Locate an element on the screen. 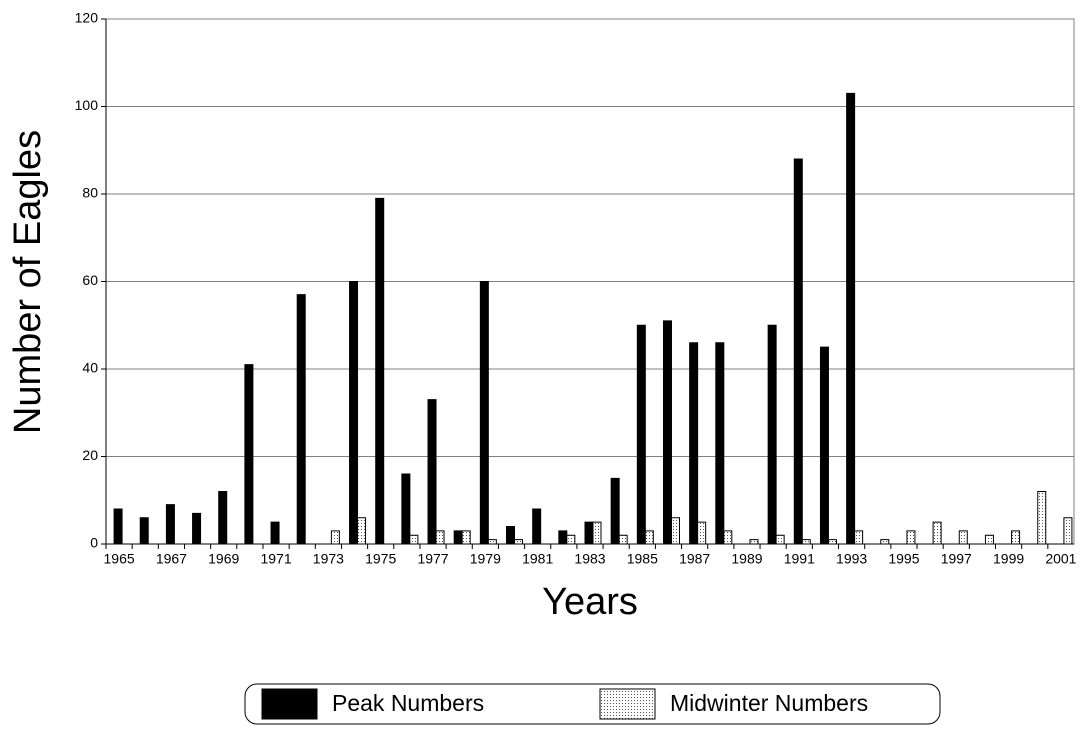 This screenshot has height=732, width=1085. x-tick-label: 1993 is located at coordinates (851, 559).